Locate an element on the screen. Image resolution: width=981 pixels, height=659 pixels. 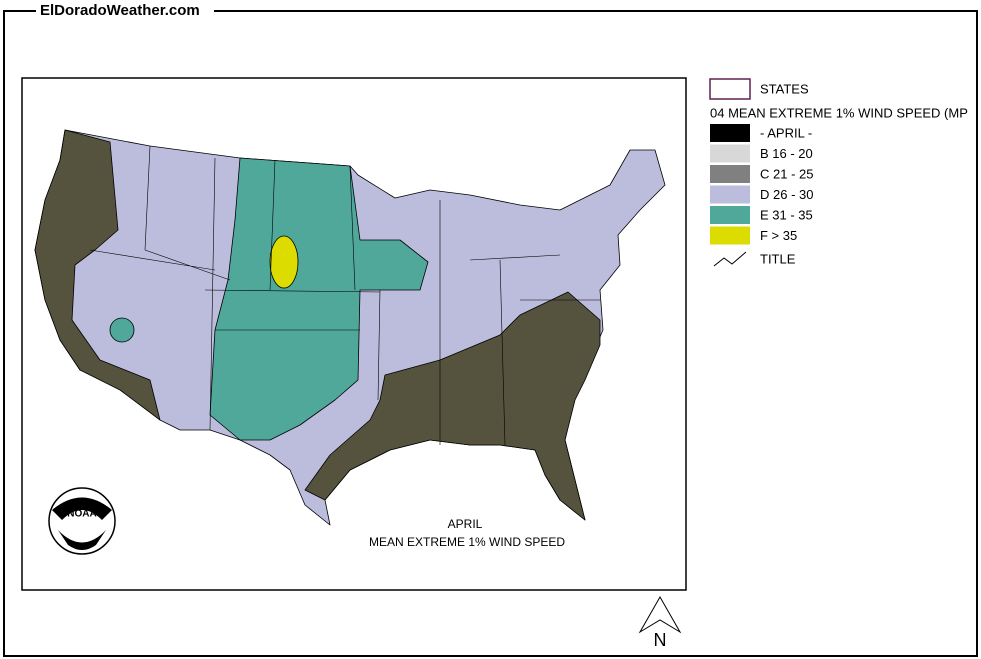
legend-label: E 31 - 35 is located at coordinates (786, 214).